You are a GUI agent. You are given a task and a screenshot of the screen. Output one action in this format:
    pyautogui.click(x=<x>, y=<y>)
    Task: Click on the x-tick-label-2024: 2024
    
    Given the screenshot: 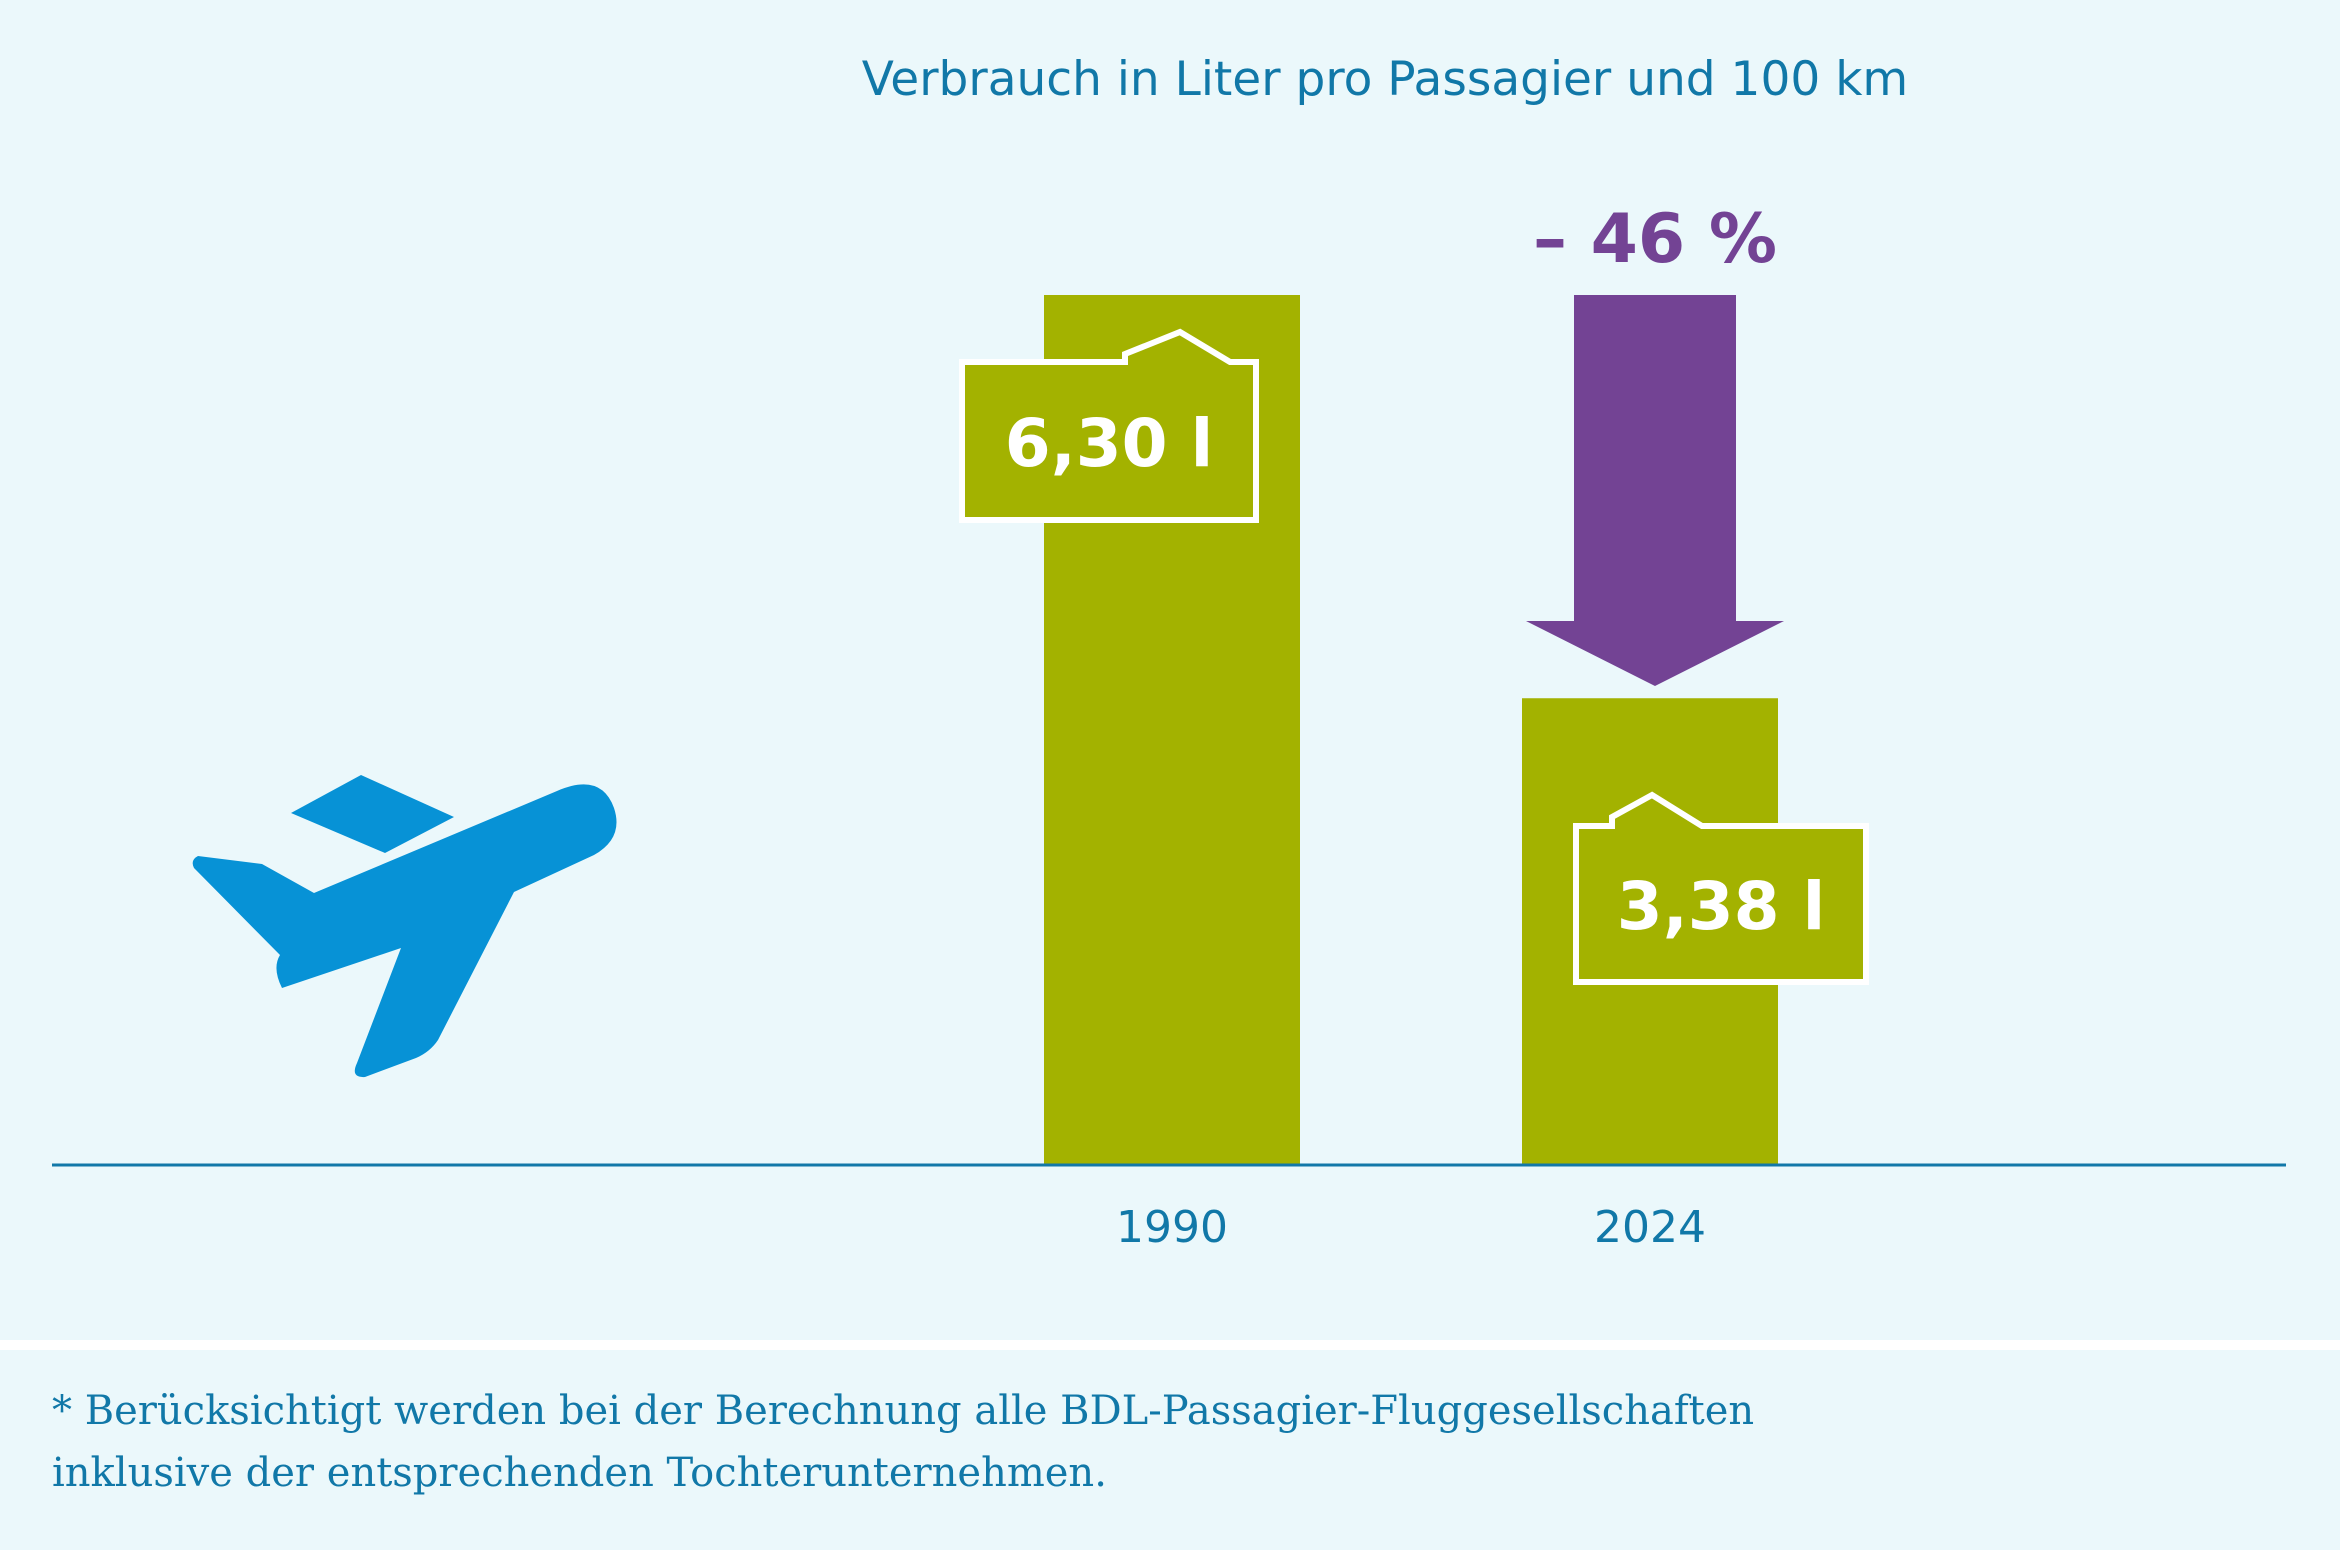 What is the action you would take?
    pyautogui.click(x=1650, y=1227)
    